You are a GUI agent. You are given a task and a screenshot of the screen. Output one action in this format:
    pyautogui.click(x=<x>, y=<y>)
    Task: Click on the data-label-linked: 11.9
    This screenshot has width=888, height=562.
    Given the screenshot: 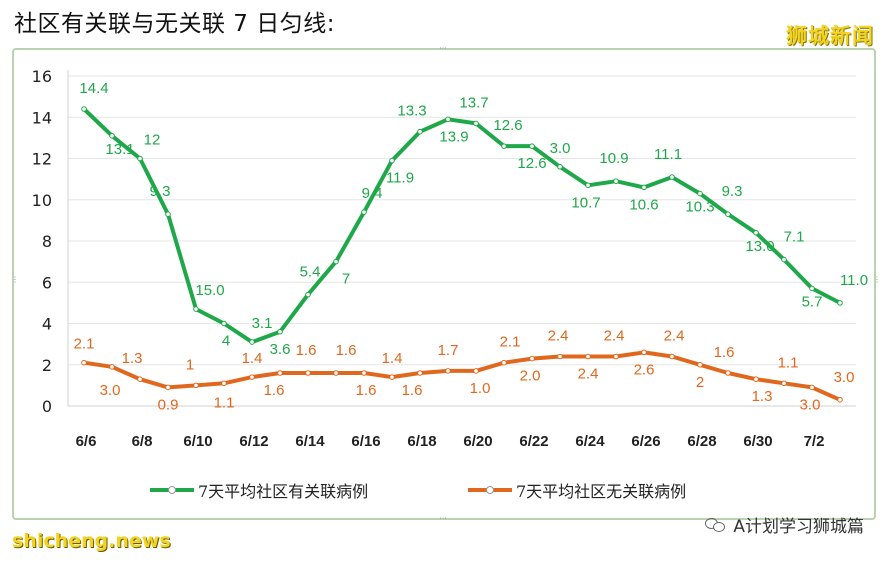 What is the action you would take?
    pyautogui.click(x=400, y=178)
    